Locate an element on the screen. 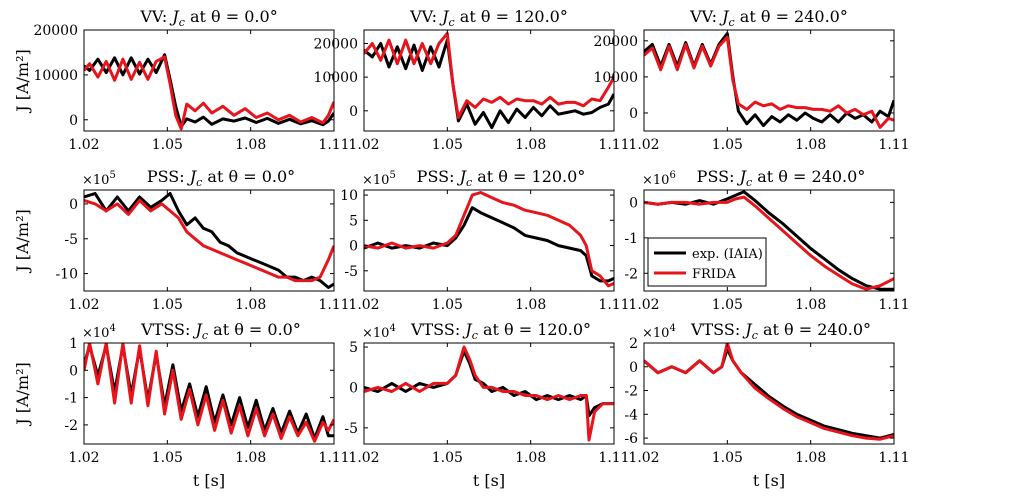 The width and height of the screenshot is (1011, 502). y-tick-label: 1 is located at coordinates (73, 344).